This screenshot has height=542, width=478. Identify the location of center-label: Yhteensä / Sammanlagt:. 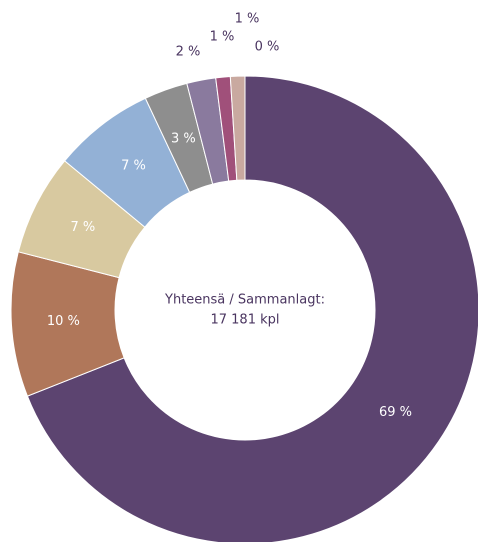
(244, 300).